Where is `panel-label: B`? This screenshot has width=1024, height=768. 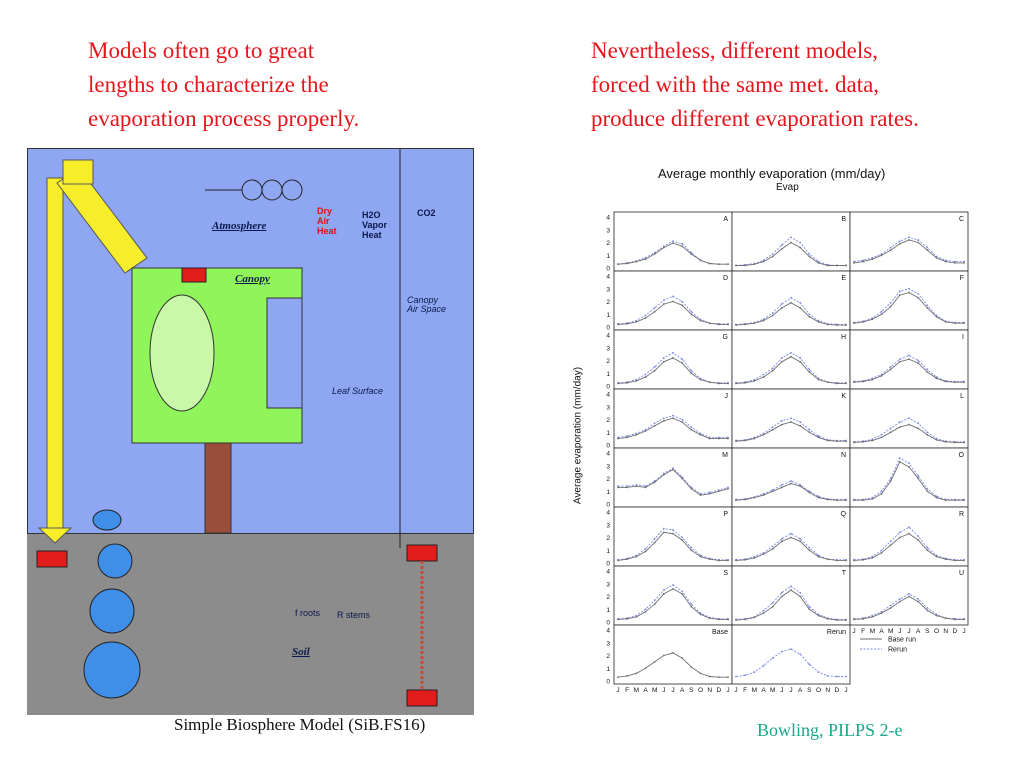 panel-label: B is located at coordinates (843, 219).